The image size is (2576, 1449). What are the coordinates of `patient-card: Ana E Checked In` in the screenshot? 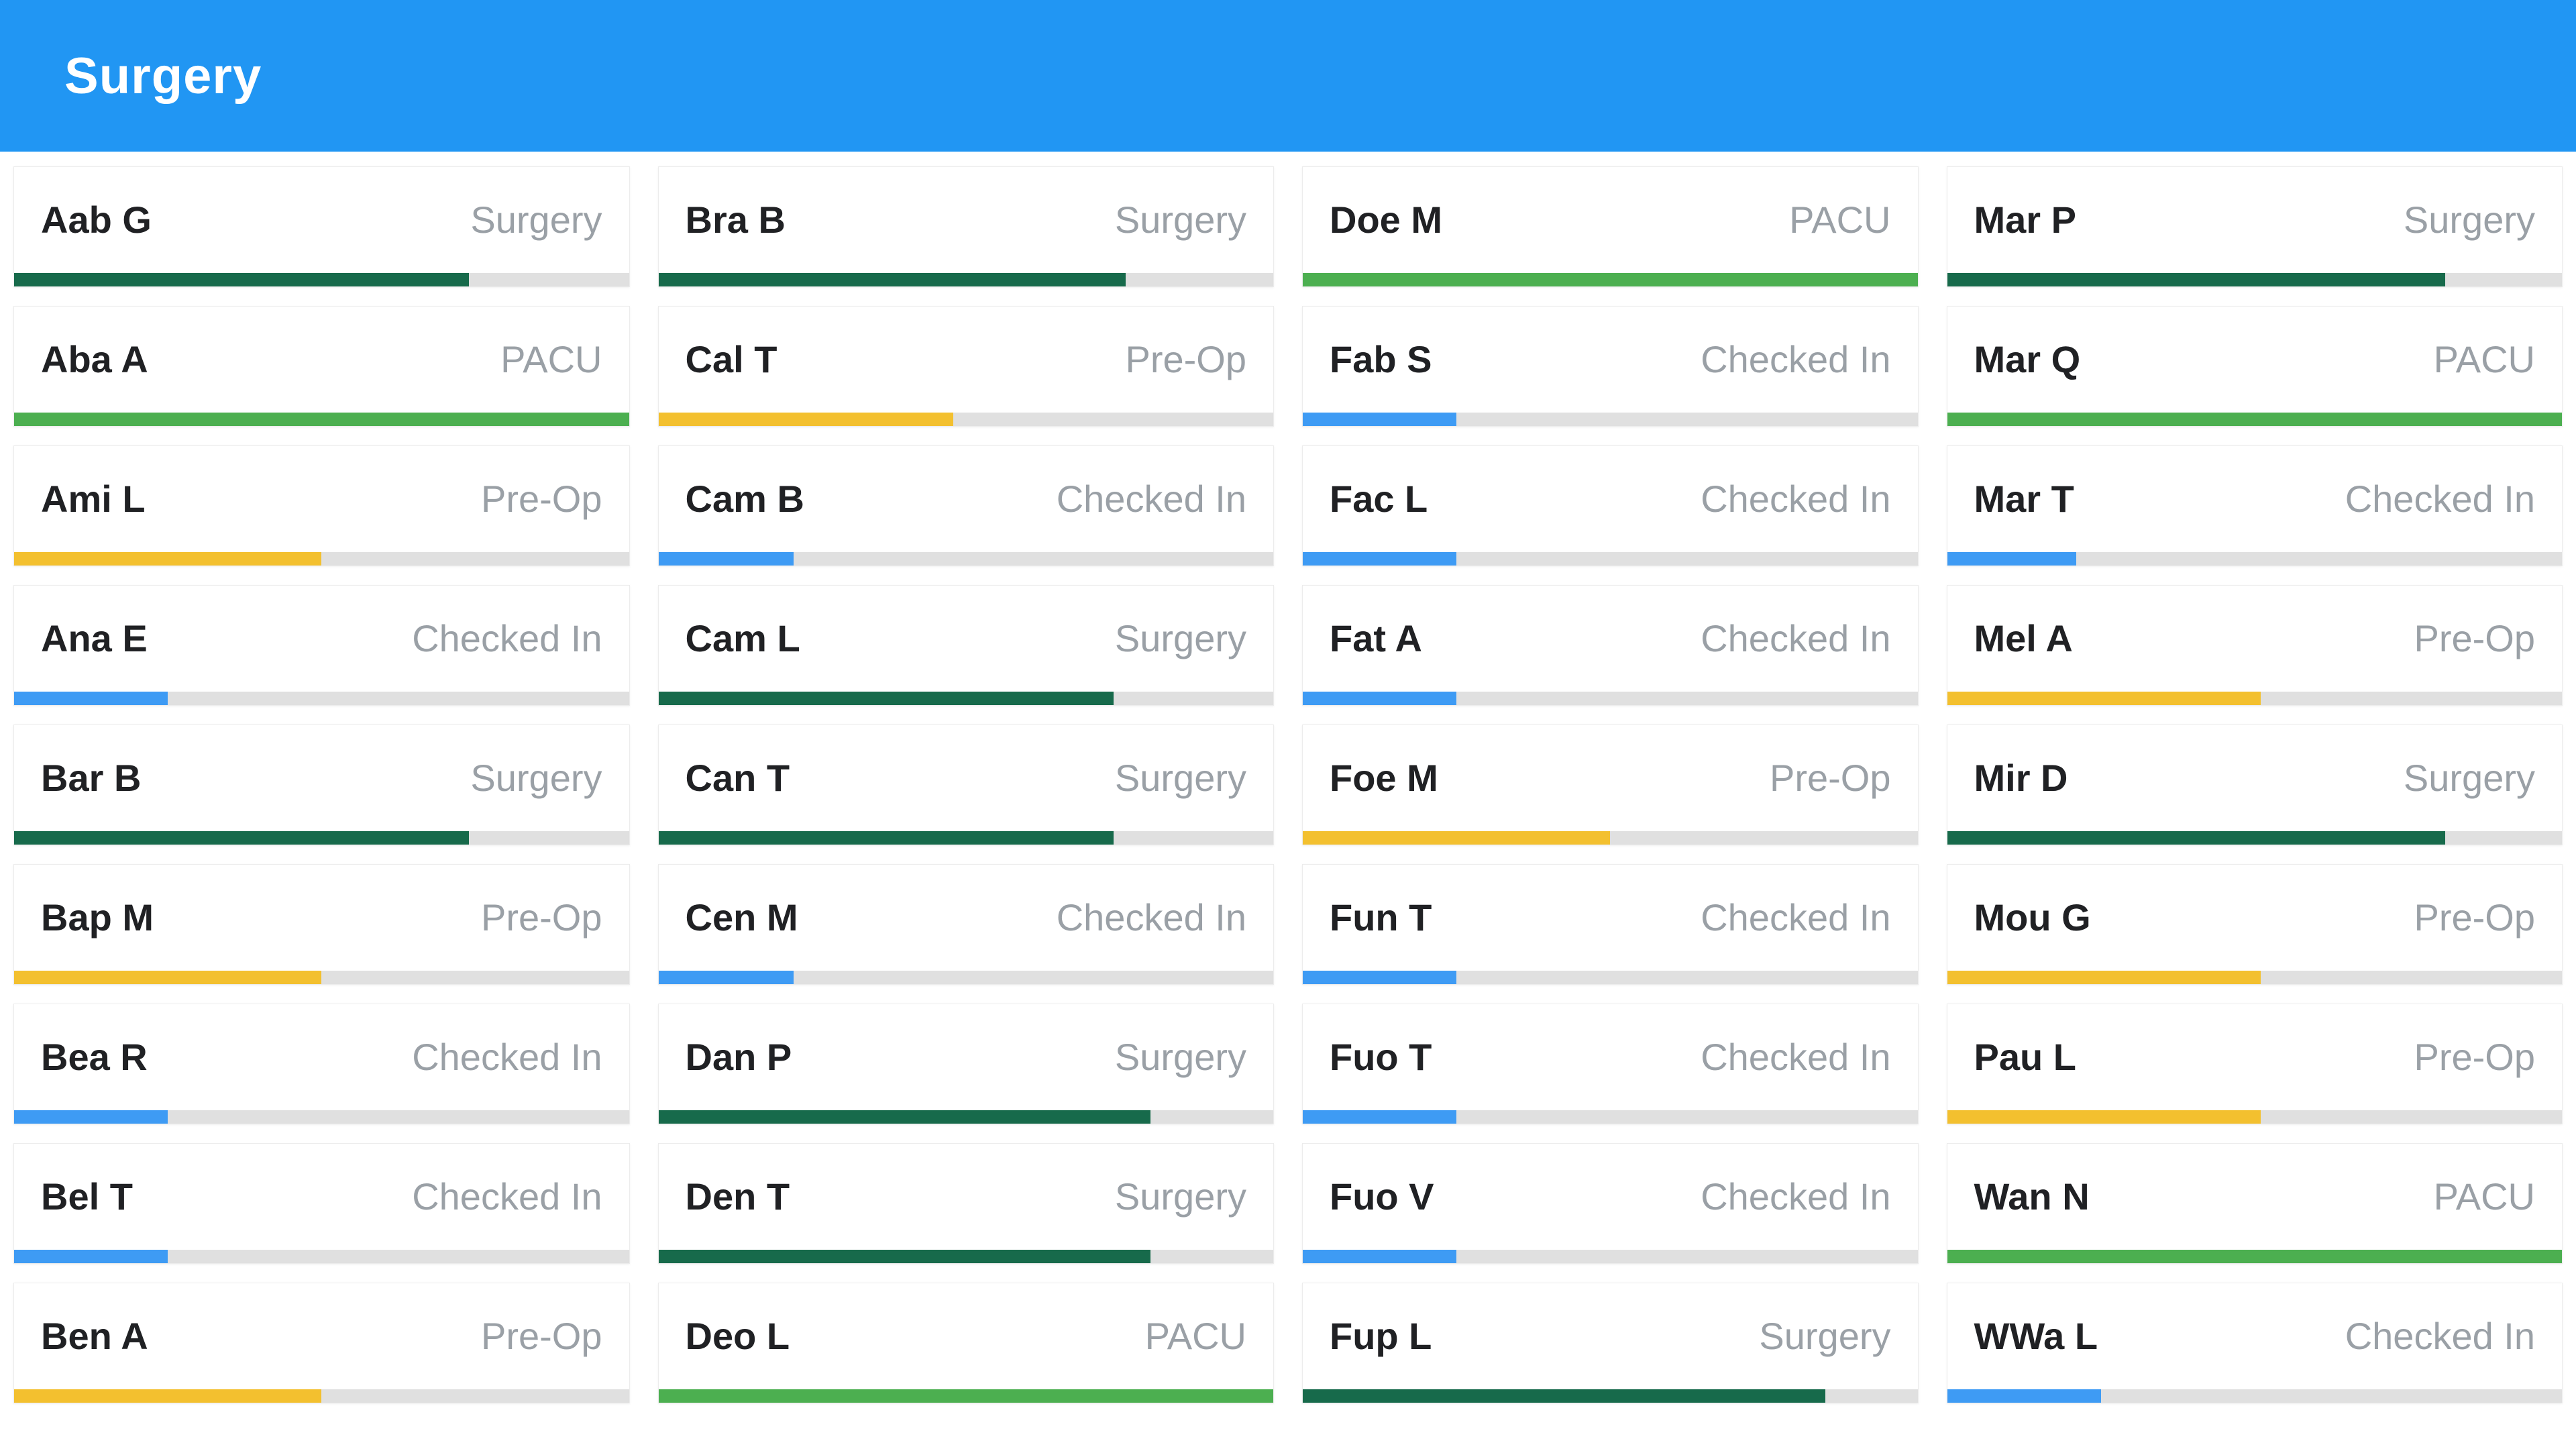 It's located at (321, 645).